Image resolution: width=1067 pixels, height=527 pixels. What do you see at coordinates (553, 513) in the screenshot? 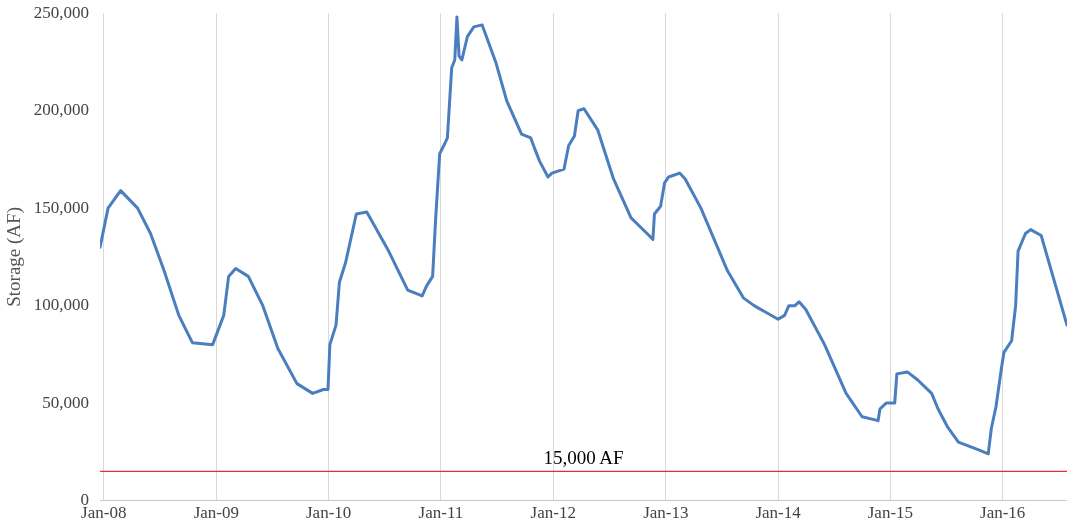
I see `x-tick-label: Jan-12` at bounding box center [553, 513].